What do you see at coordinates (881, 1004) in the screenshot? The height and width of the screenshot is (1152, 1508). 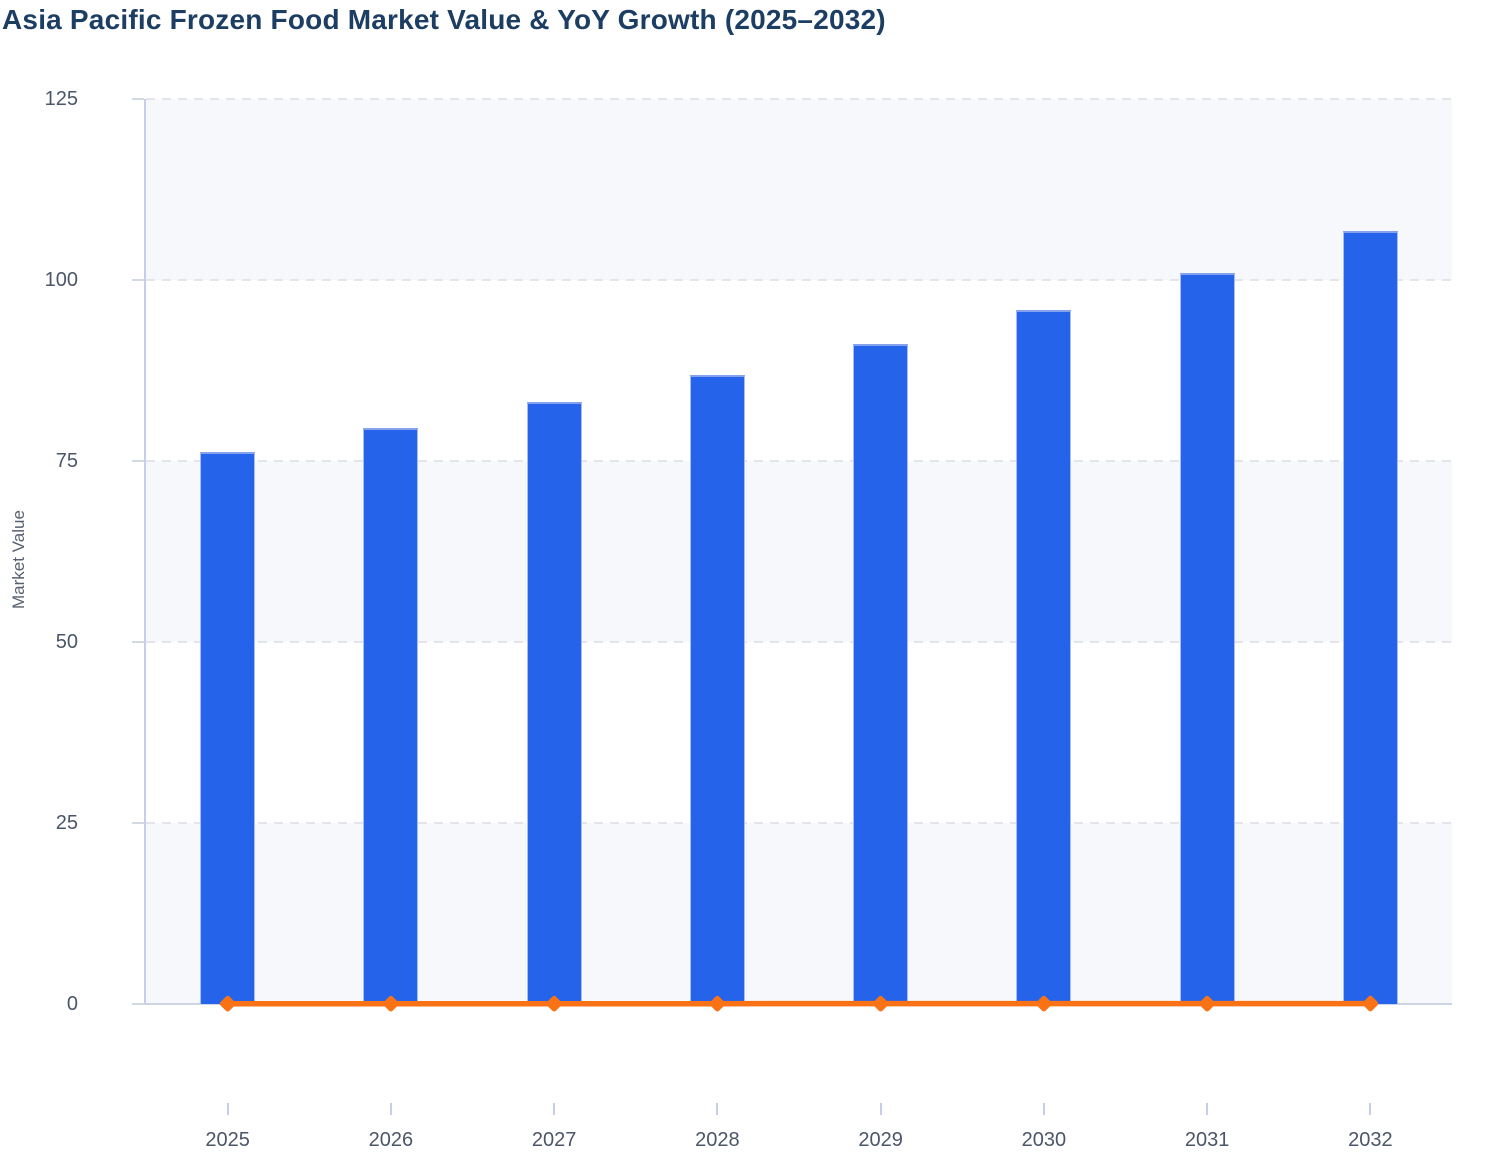 I see `yoy-marker-2029` at bounding box center [881, 1004].